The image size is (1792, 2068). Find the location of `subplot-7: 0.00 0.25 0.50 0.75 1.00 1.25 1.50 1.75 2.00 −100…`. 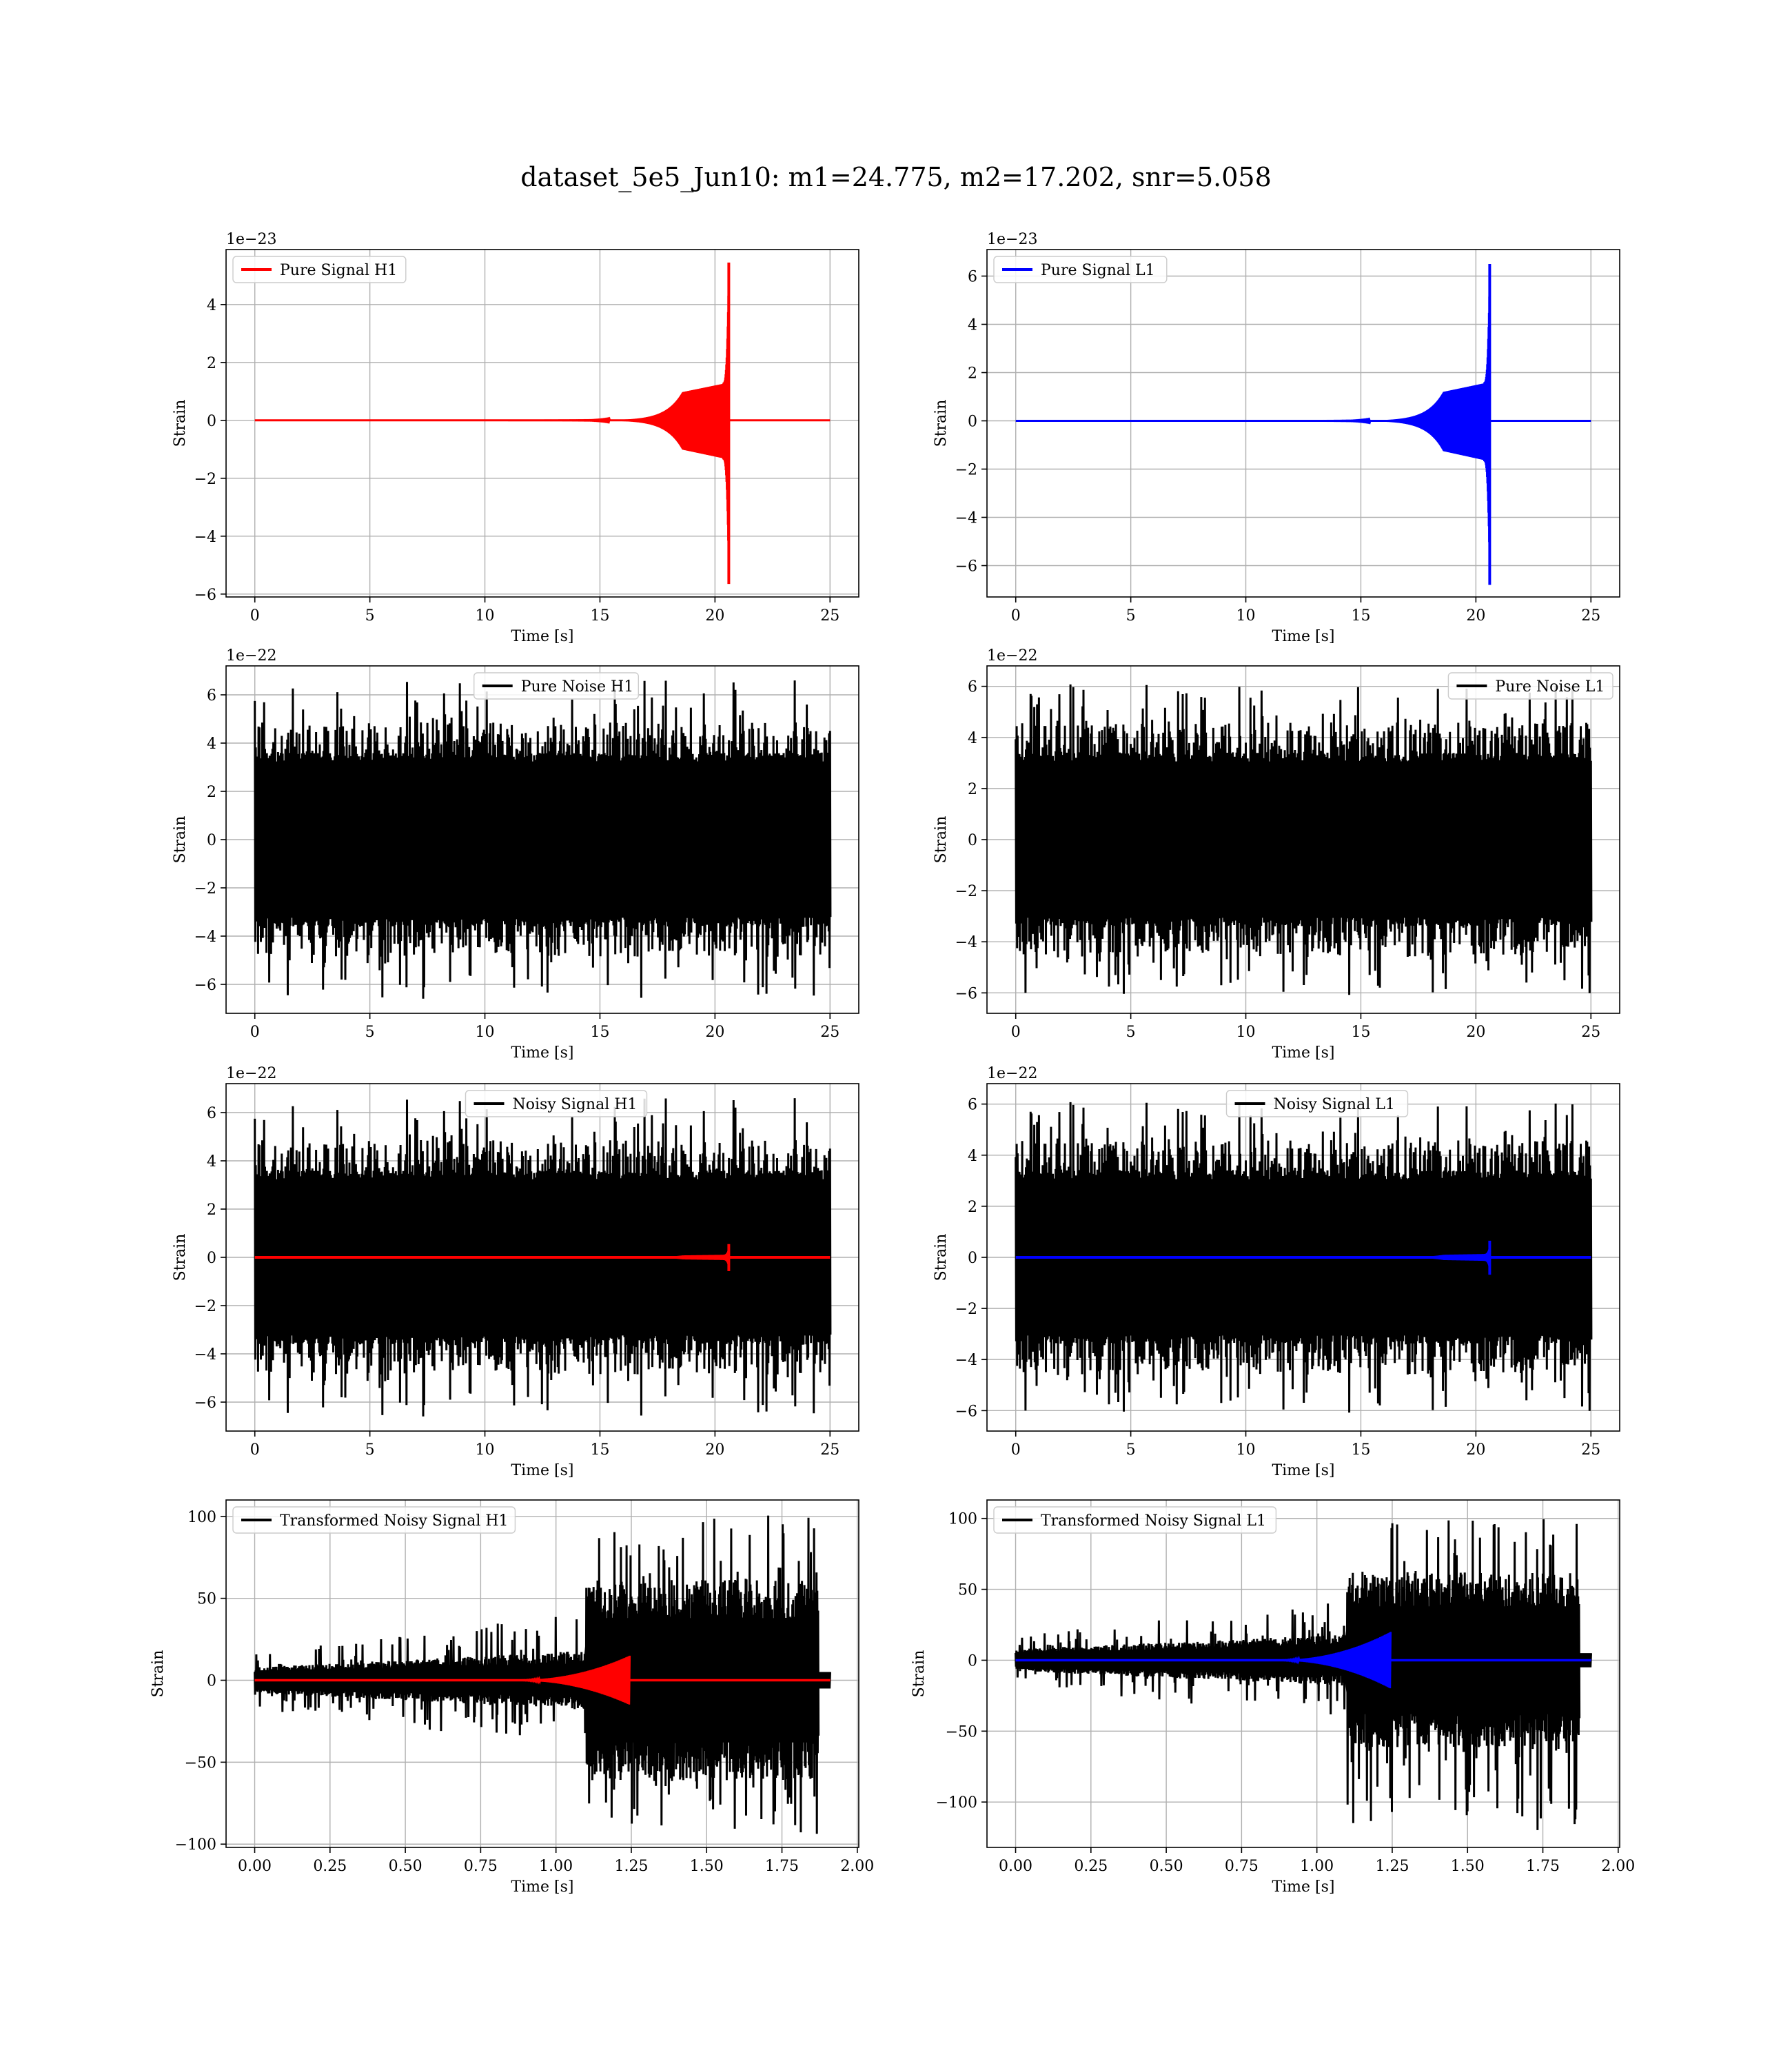

subplot-7: 0.00 0.25 0.50 0.75 1.00 1.25 1.50 1.75 2.00 −100… is located at coordinates (512, 1697).